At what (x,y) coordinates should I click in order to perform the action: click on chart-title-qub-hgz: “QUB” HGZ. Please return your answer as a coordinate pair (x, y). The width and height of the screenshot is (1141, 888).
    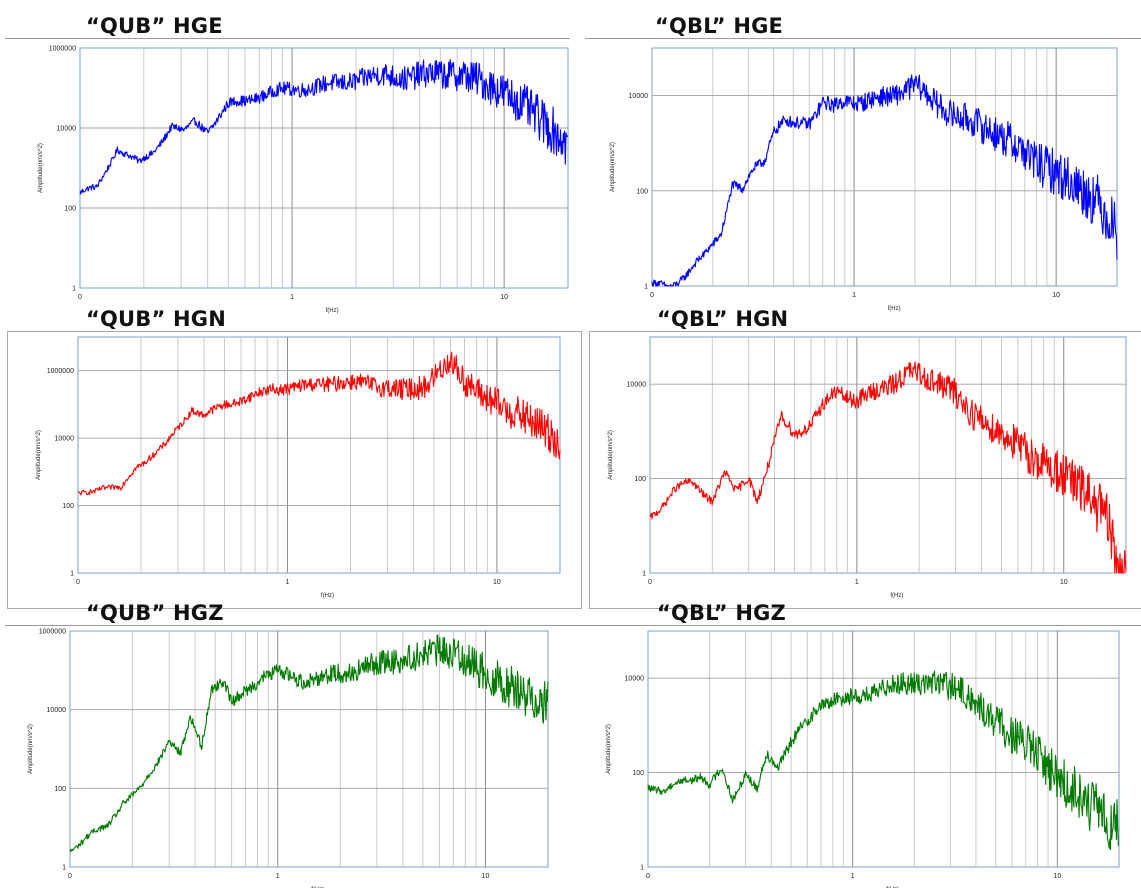
    Looking at the image, I should click on (155, 613).